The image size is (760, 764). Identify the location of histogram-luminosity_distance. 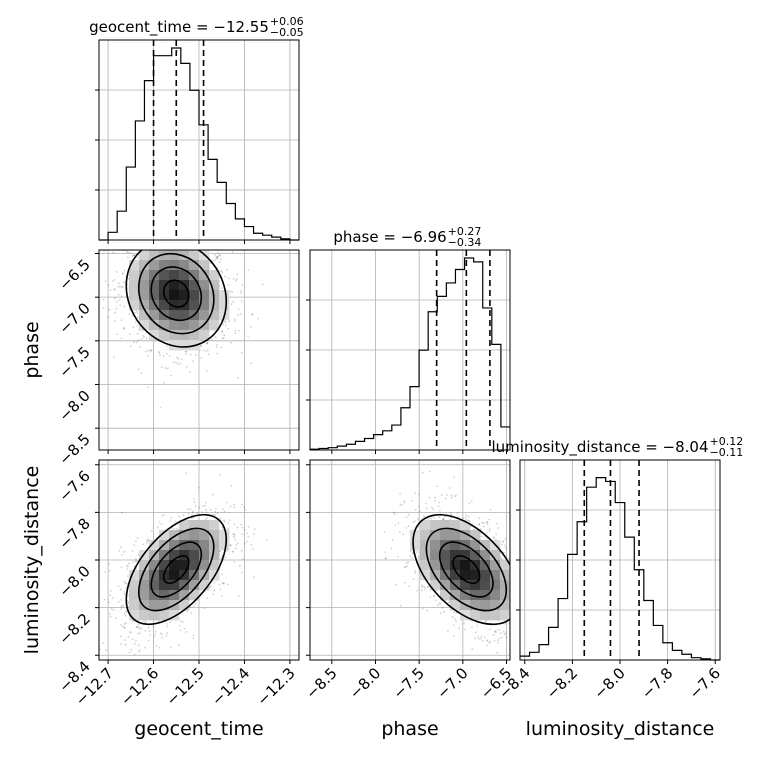
(620, 569).